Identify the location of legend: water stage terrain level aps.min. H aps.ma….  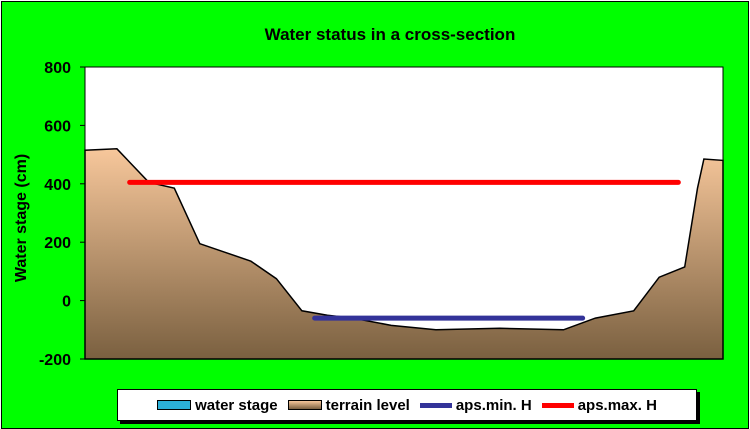
(407, 405).